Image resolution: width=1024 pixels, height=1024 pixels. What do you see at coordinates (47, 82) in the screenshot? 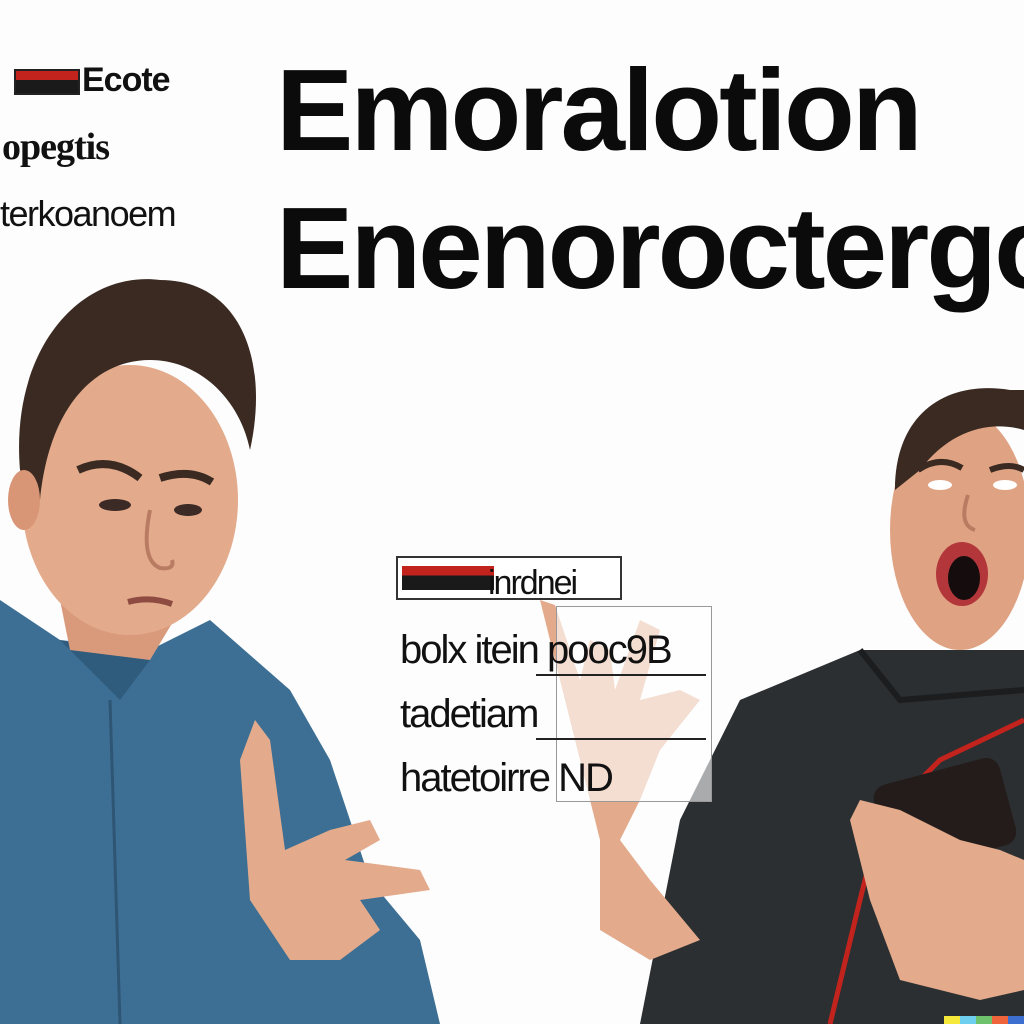
I see `red-bar-decoration` at bounding box center [47, 82].